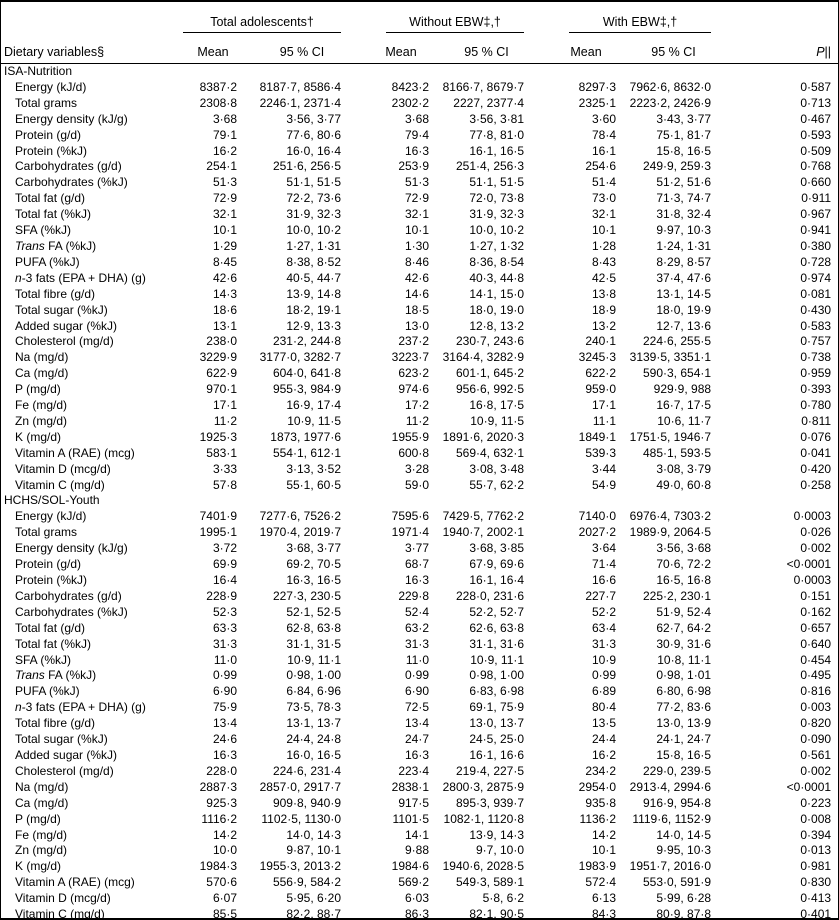 This screenshot has width=839, height=920. What do you see at coordinates (484, 818) in the screenshot?
I see `without-ci: 1082·1, 1120·8` at bounding box center [484, 818].